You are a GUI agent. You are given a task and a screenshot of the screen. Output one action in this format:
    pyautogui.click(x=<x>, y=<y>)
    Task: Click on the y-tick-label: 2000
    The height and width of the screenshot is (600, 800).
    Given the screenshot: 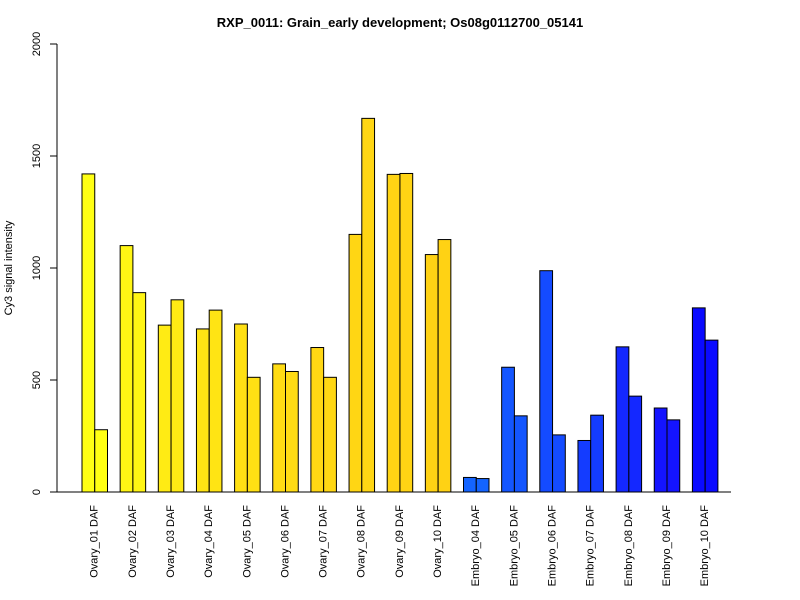 What is the action you would take?
    pyautogui.click(x=37, y=44)
    